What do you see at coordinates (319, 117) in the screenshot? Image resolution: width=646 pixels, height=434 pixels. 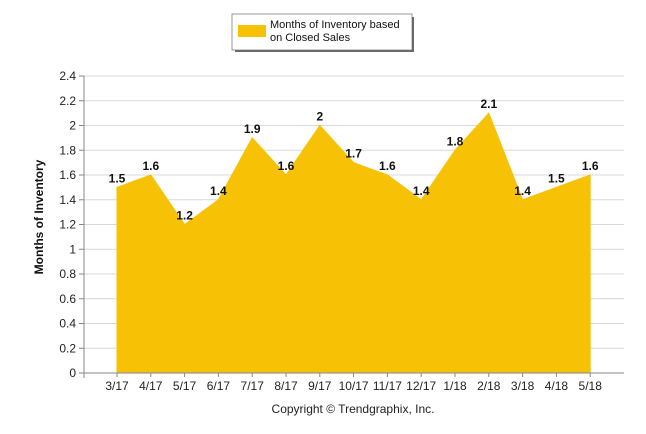 I see `data-label: 2` at bounding box center [319, 117].